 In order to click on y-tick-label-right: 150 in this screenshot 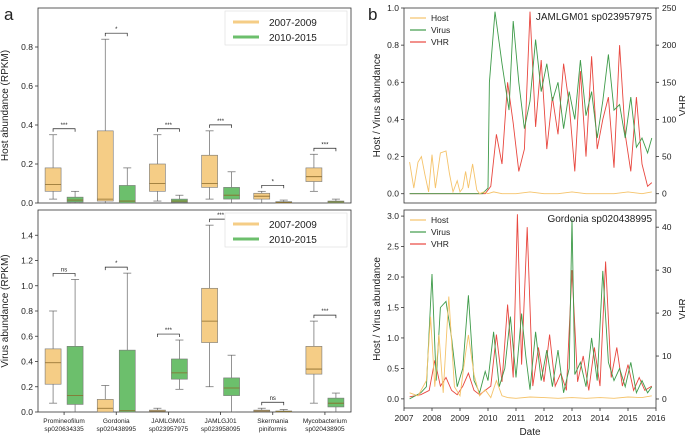, I will do `click(669, 82)`.